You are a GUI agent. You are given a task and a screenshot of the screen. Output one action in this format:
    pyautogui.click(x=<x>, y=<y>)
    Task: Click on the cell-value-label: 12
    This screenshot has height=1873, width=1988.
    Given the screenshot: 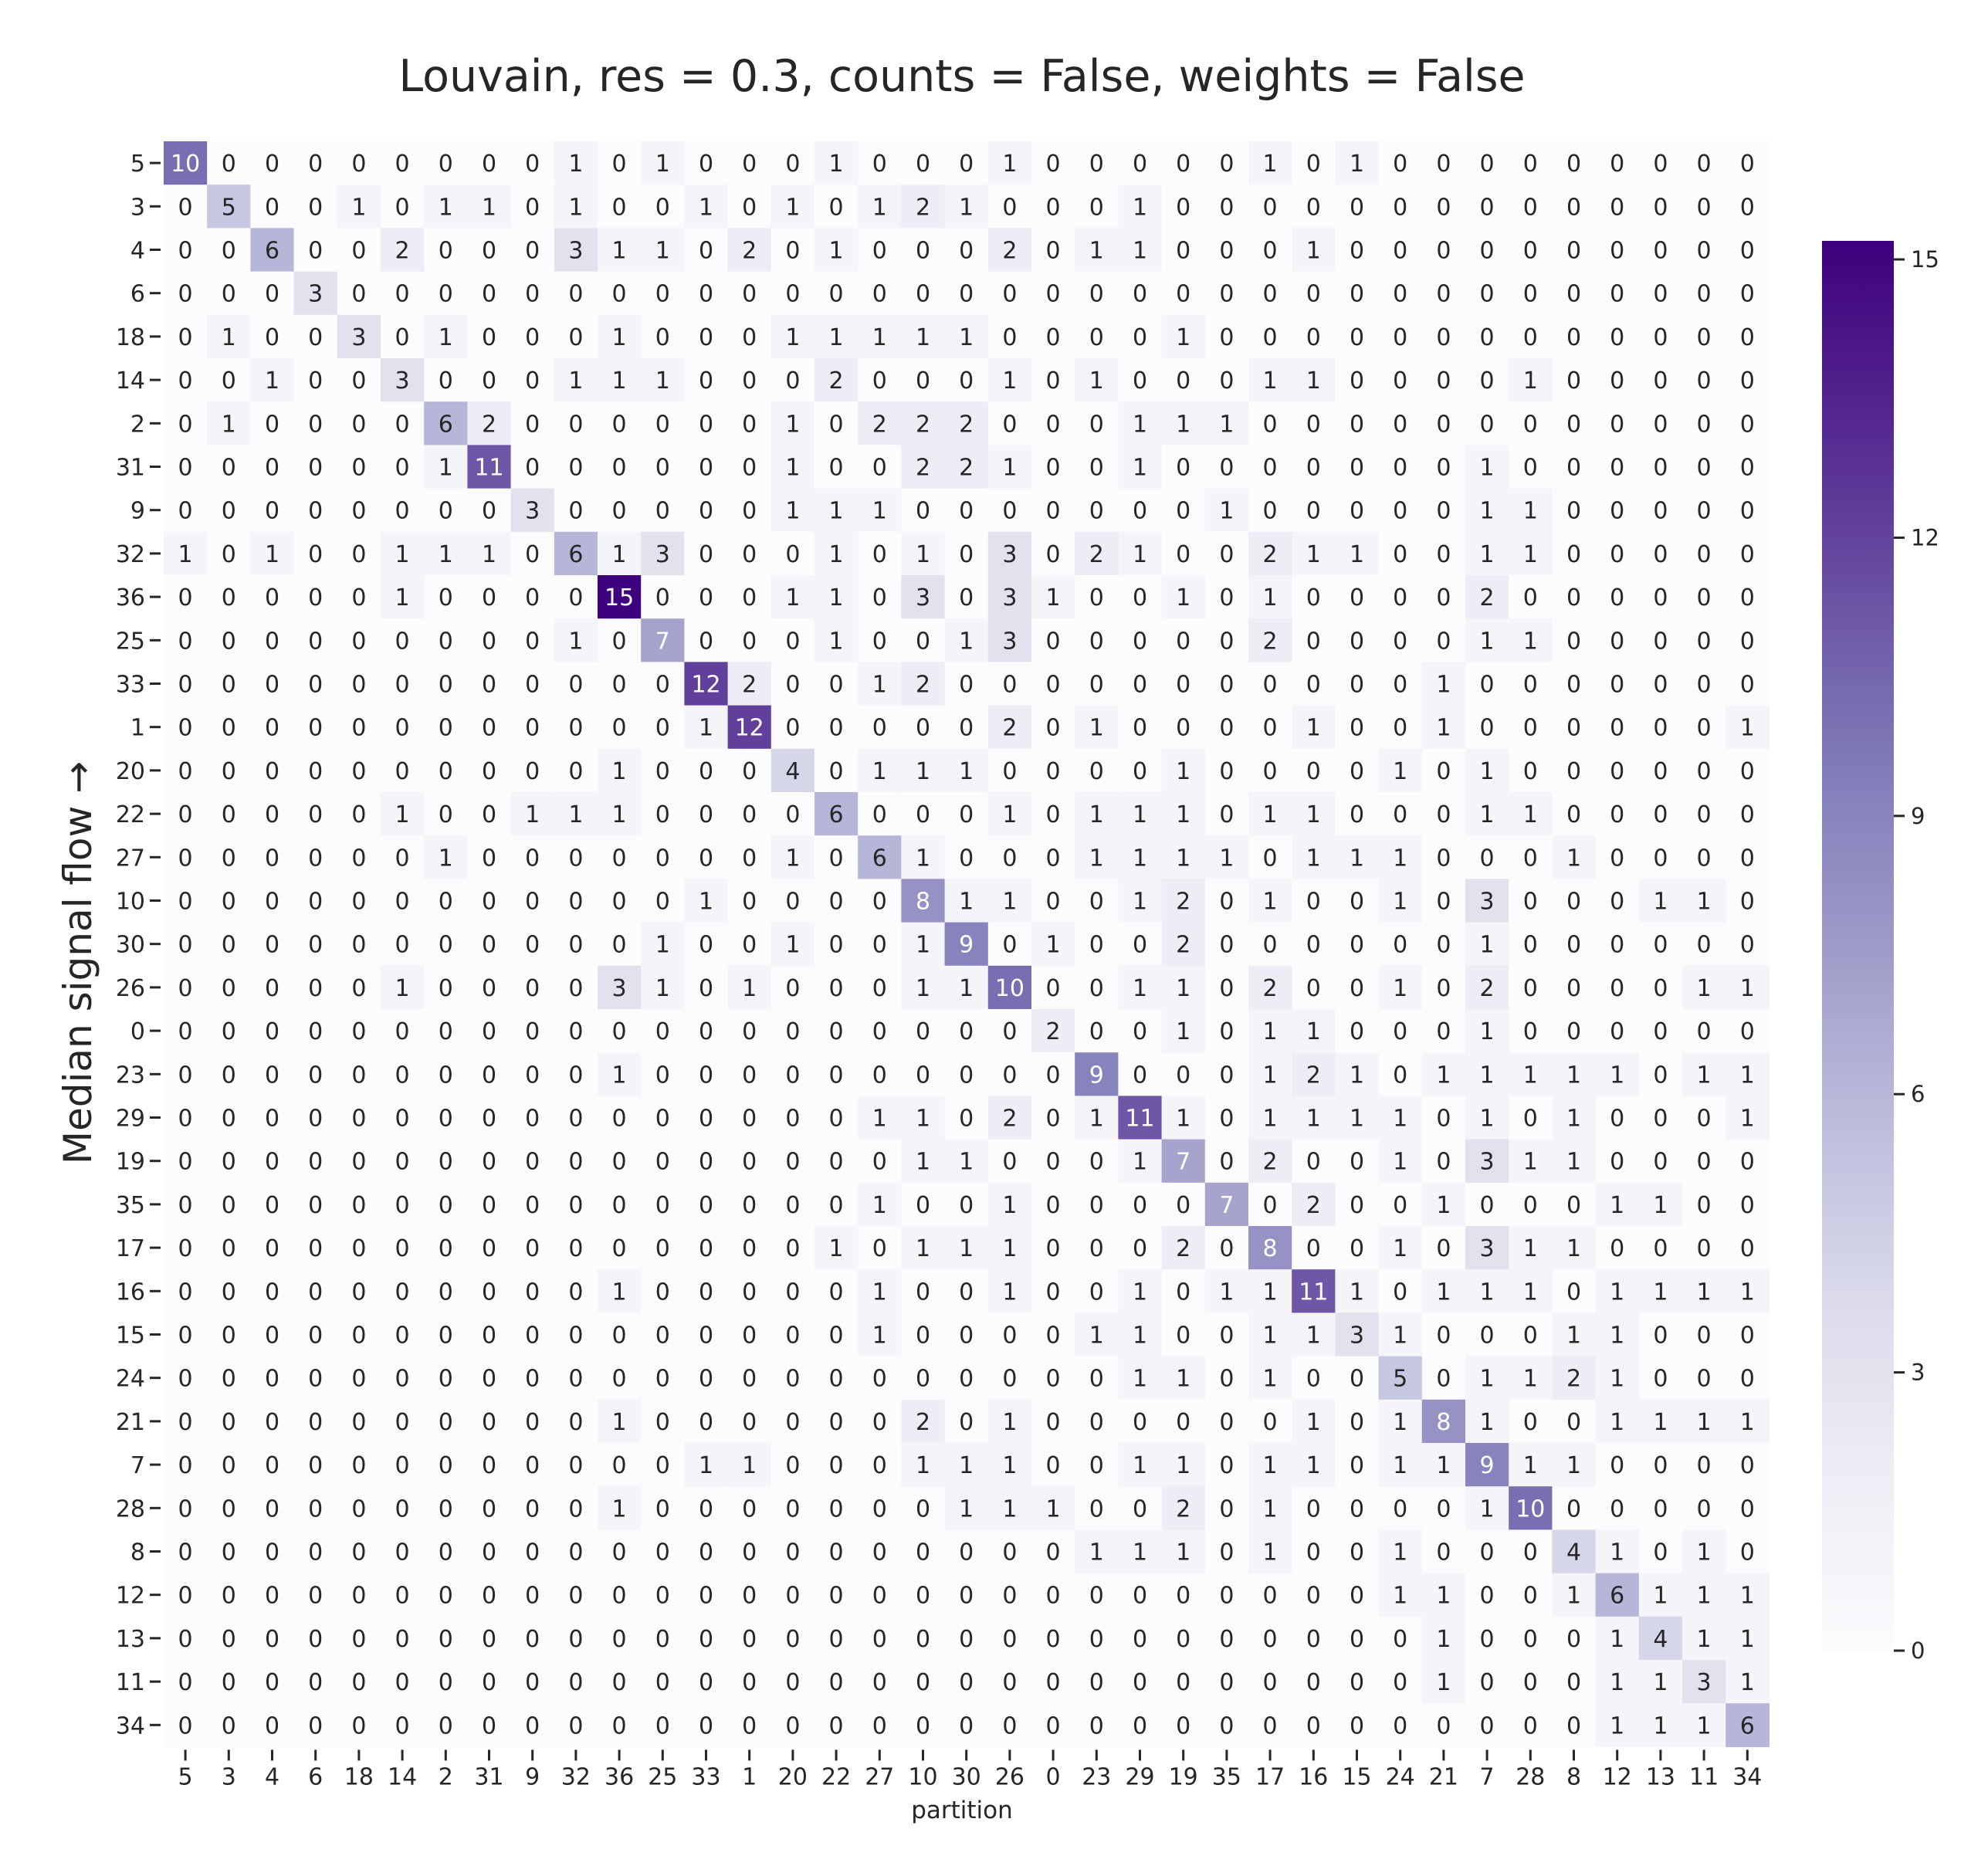 What is the action you would take?
    pyautogui.click(x=705, y=685)
    